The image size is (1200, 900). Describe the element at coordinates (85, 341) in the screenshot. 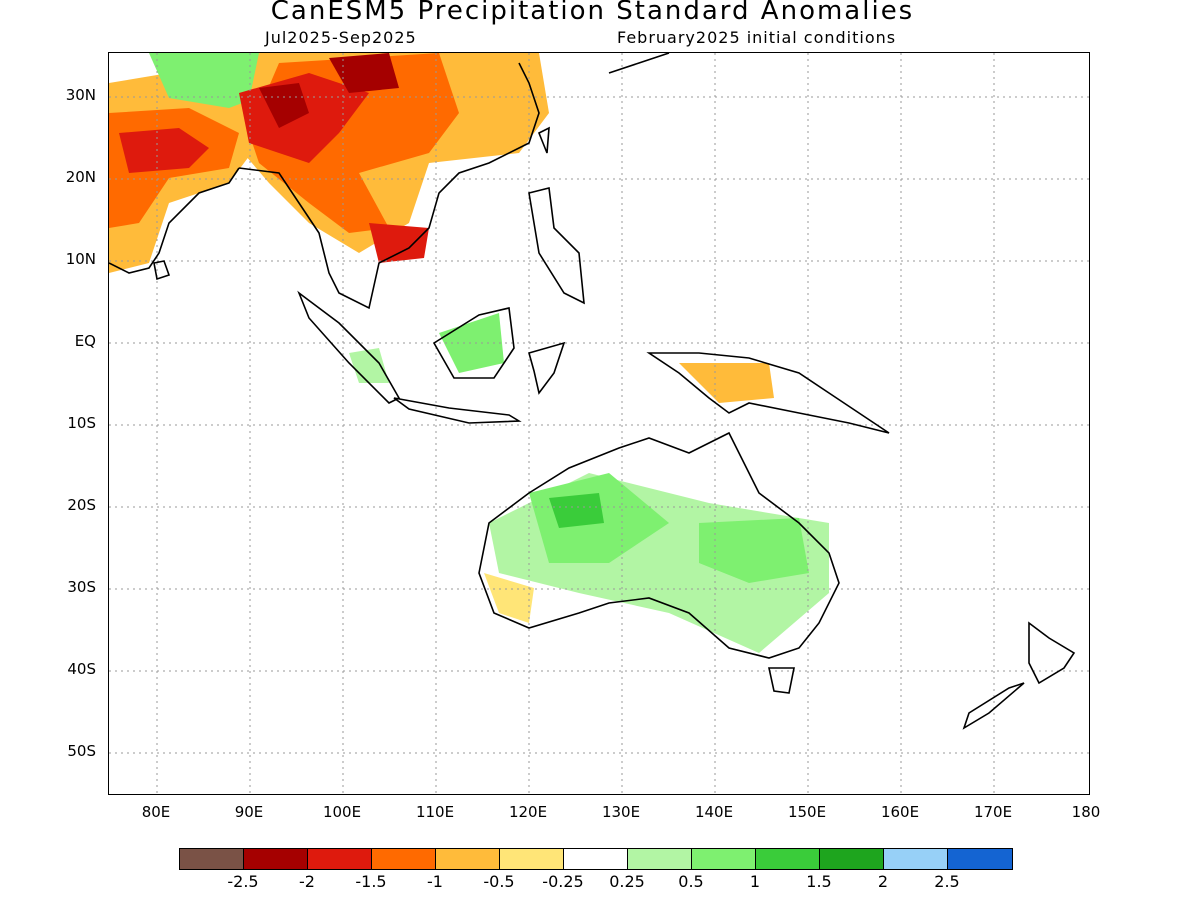

I see `lat-label-eq: EQ` at that location.